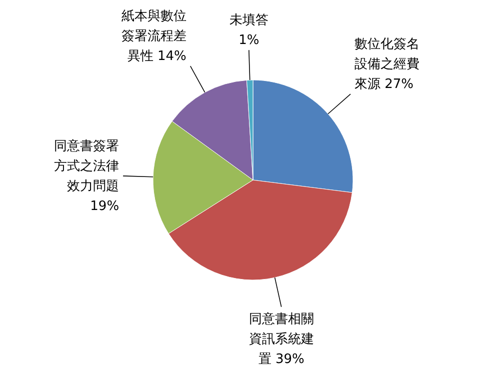 The image size is (497, 366). I want to click on slice-label: 紙本與數位簽署流程差異性 14%, so click(153, 36).